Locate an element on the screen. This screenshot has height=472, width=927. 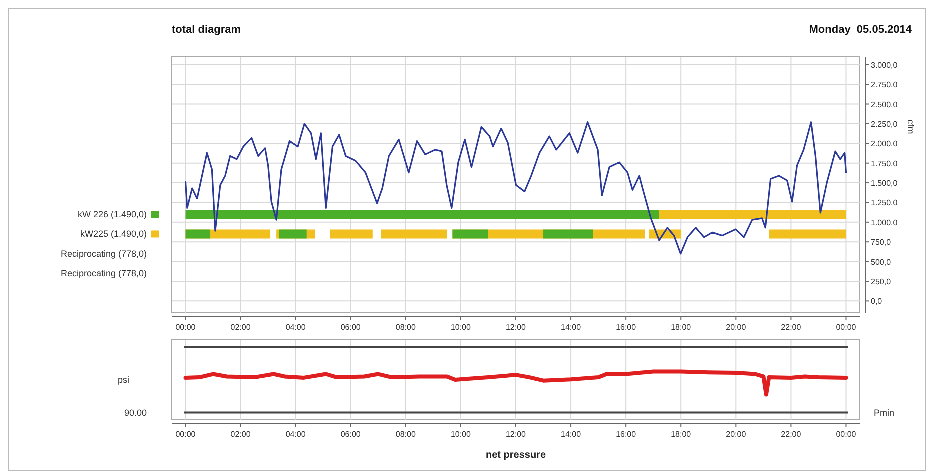
chart-title: total diagram is located at coordinates (207, 30).